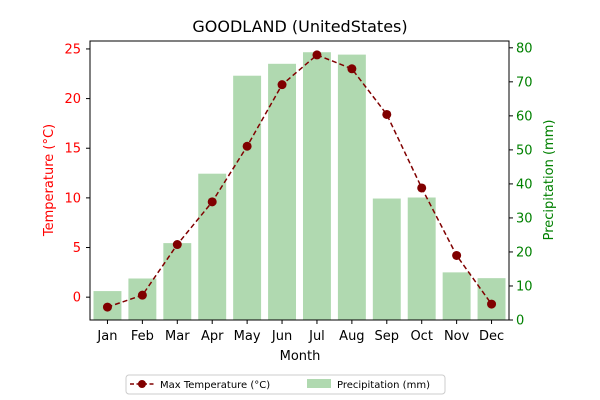 The width and height of the screenshot is (600, 400). What do you see at coordinates (247, 336) in the screenshot?
I see `x-tick-label: May` at bounding box center [247, 336].